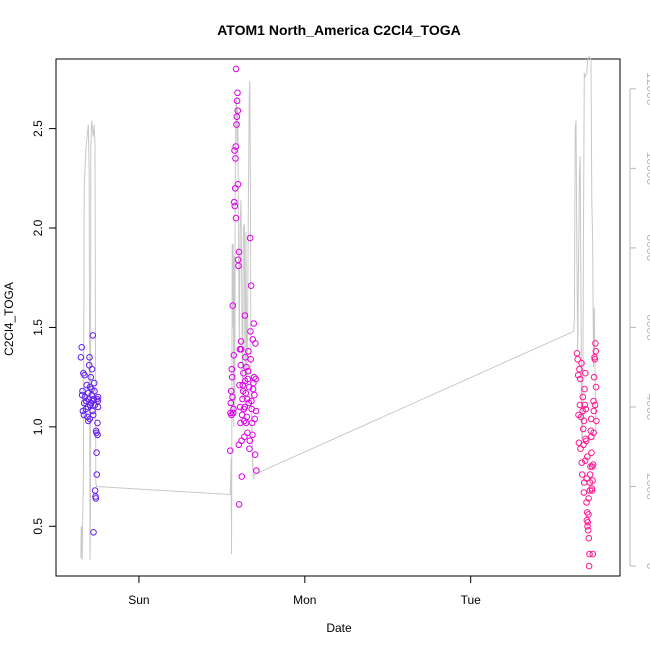 The image size is (650, 650). I want to click on x-tick-label: Tue, so click(471, 600).